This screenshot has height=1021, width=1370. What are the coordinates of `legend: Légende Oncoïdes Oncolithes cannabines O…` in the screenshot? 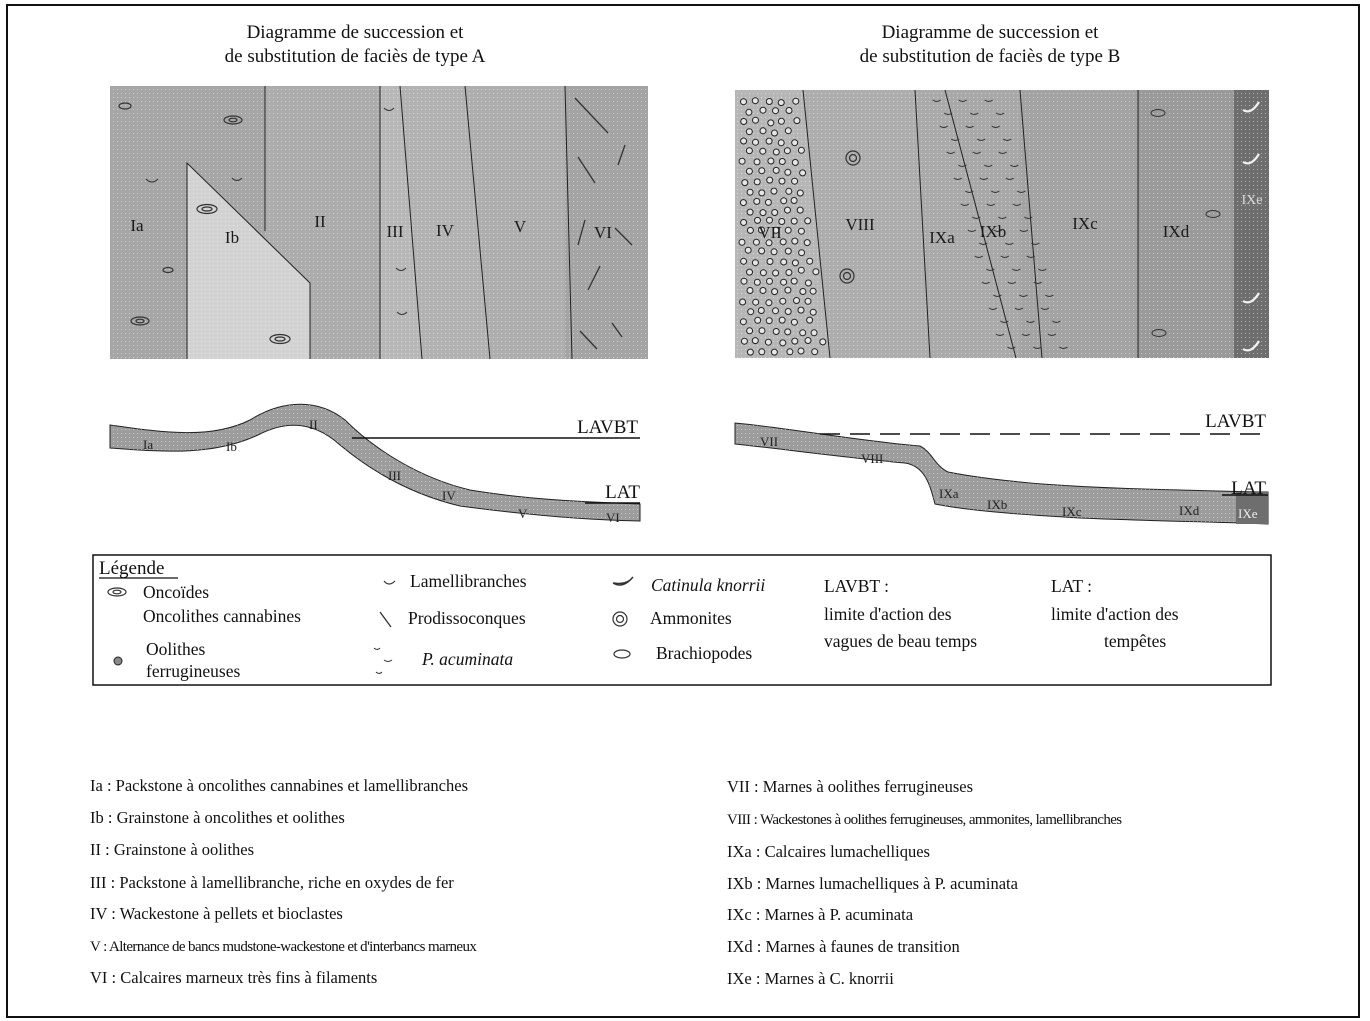 It's located at (682, 620).